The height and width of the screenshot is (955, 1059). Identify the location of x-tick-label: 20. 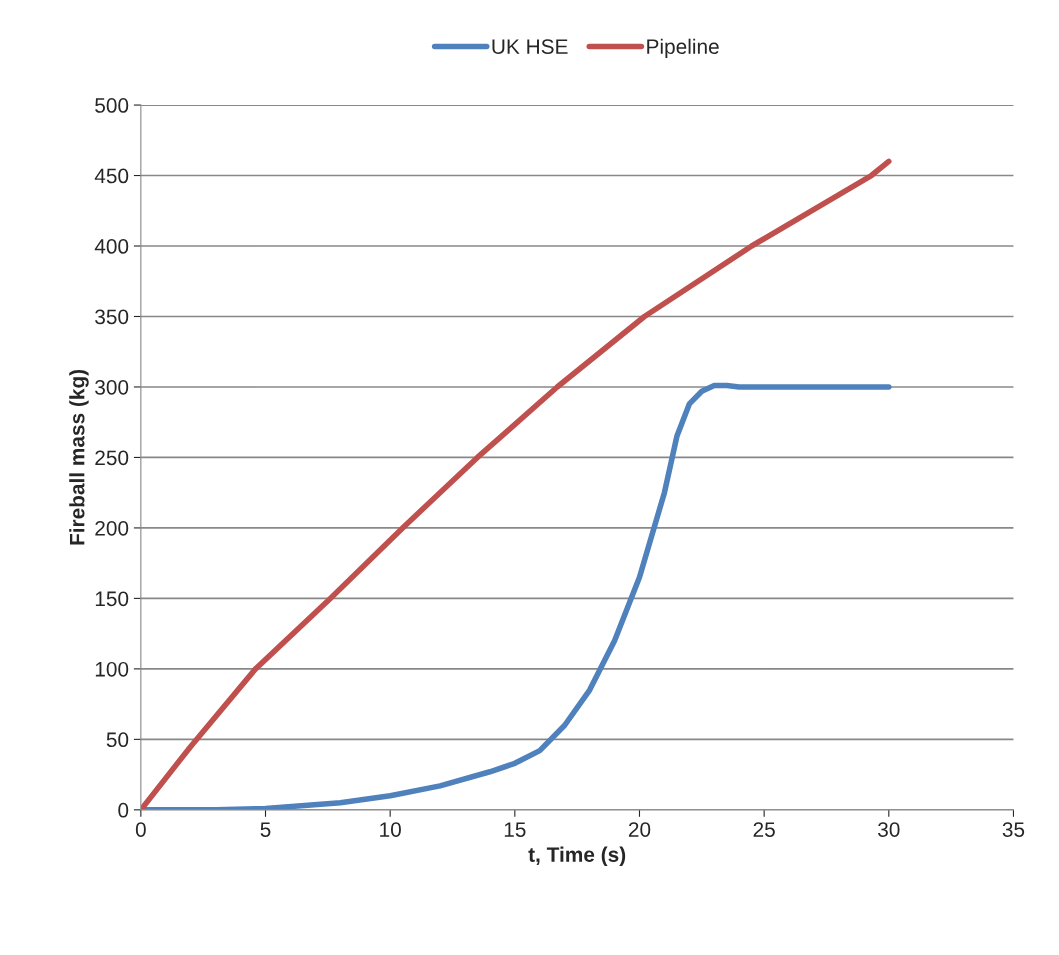
(639, 829).